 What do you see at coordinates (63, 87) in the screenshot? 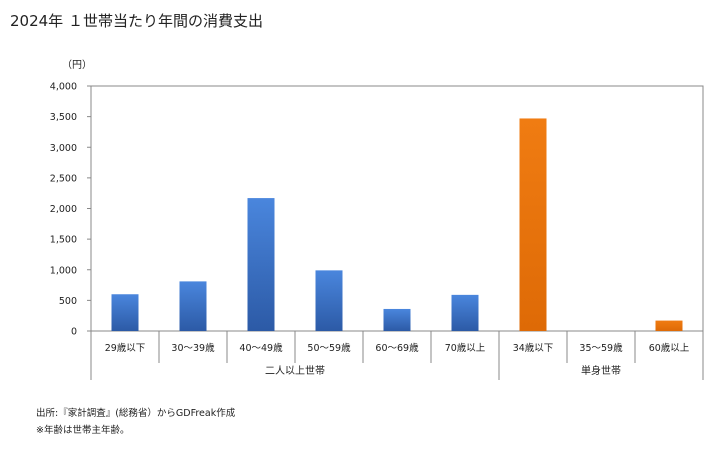
I see `y-tick-label: 4,000` at bounding box center [63, 87].